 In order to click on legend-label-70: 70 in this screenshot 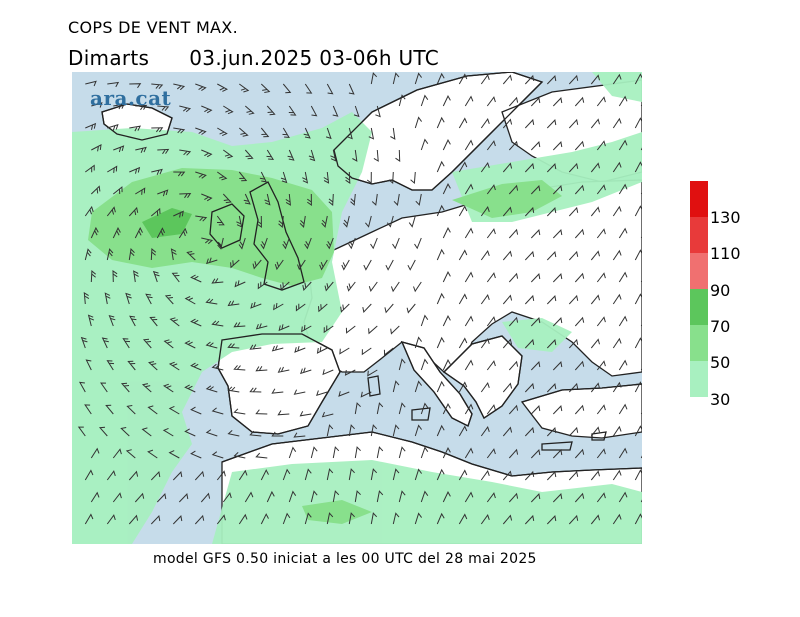, I will do `click(720, 326)`.